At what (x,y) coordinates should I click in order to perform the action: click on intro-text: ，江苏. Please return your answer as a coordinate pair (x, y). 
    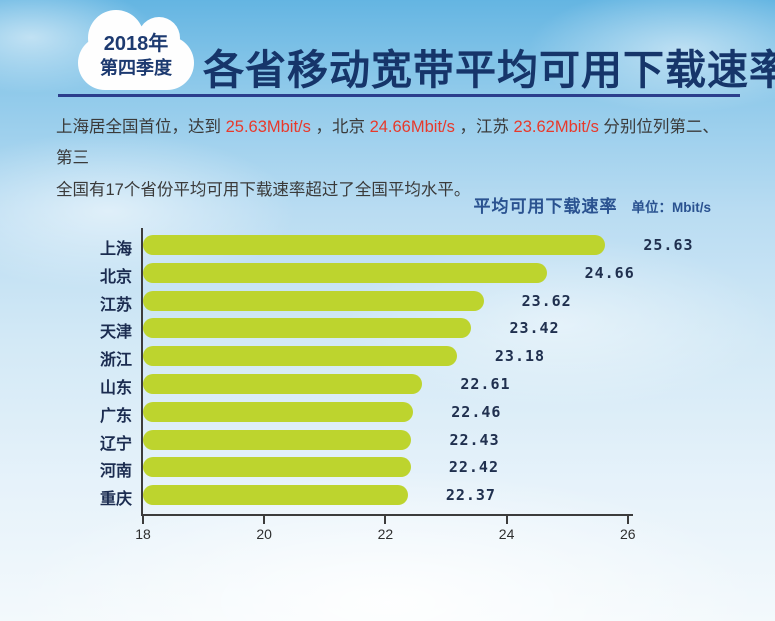
    Looking at the image, I should click on (484, 127).